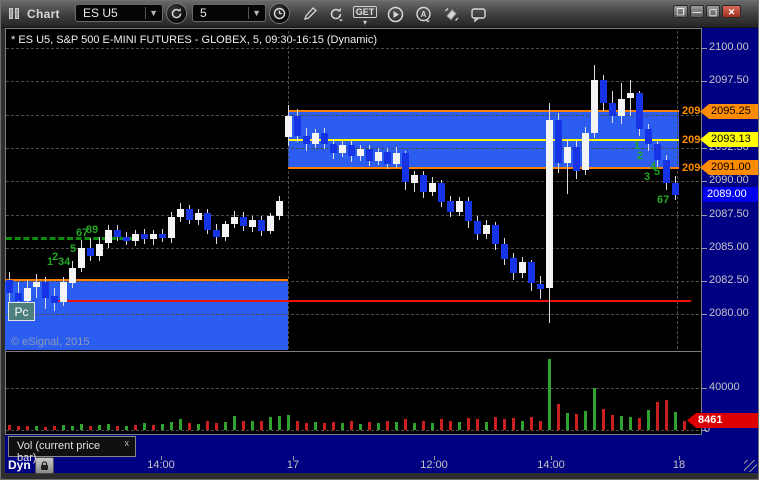  I want to click on minimize-button: —, so click(697, 11).